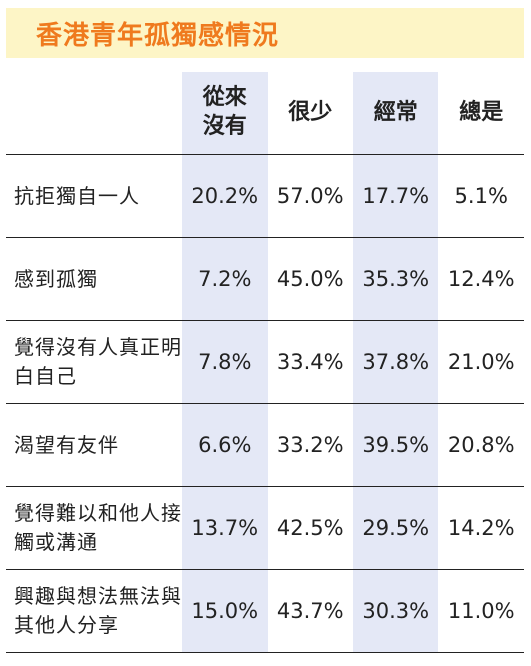  Describe the element at coordinates (98, 361) in the screenshot. I see `row-label: 覺得沒有人真正明白自己` at that location.